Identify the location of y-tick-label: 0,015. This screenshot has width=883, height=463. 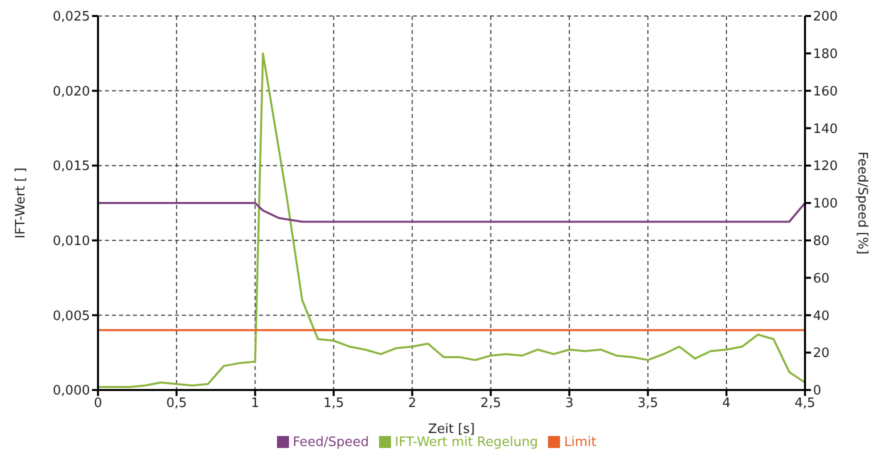
(71, 166).